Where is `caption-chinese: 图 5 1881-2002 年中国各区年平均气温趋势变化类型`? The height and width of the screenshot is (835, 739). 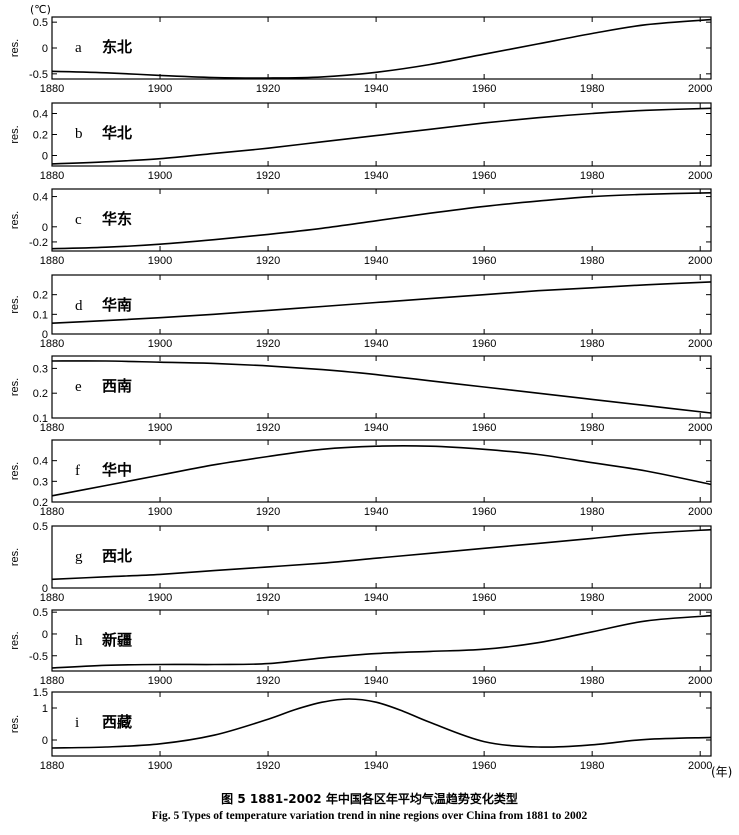
caption-chinese: 图 5 1881-2002 年中国各区年平均气温趋势变化类型 is located at coordinates (369, 799).